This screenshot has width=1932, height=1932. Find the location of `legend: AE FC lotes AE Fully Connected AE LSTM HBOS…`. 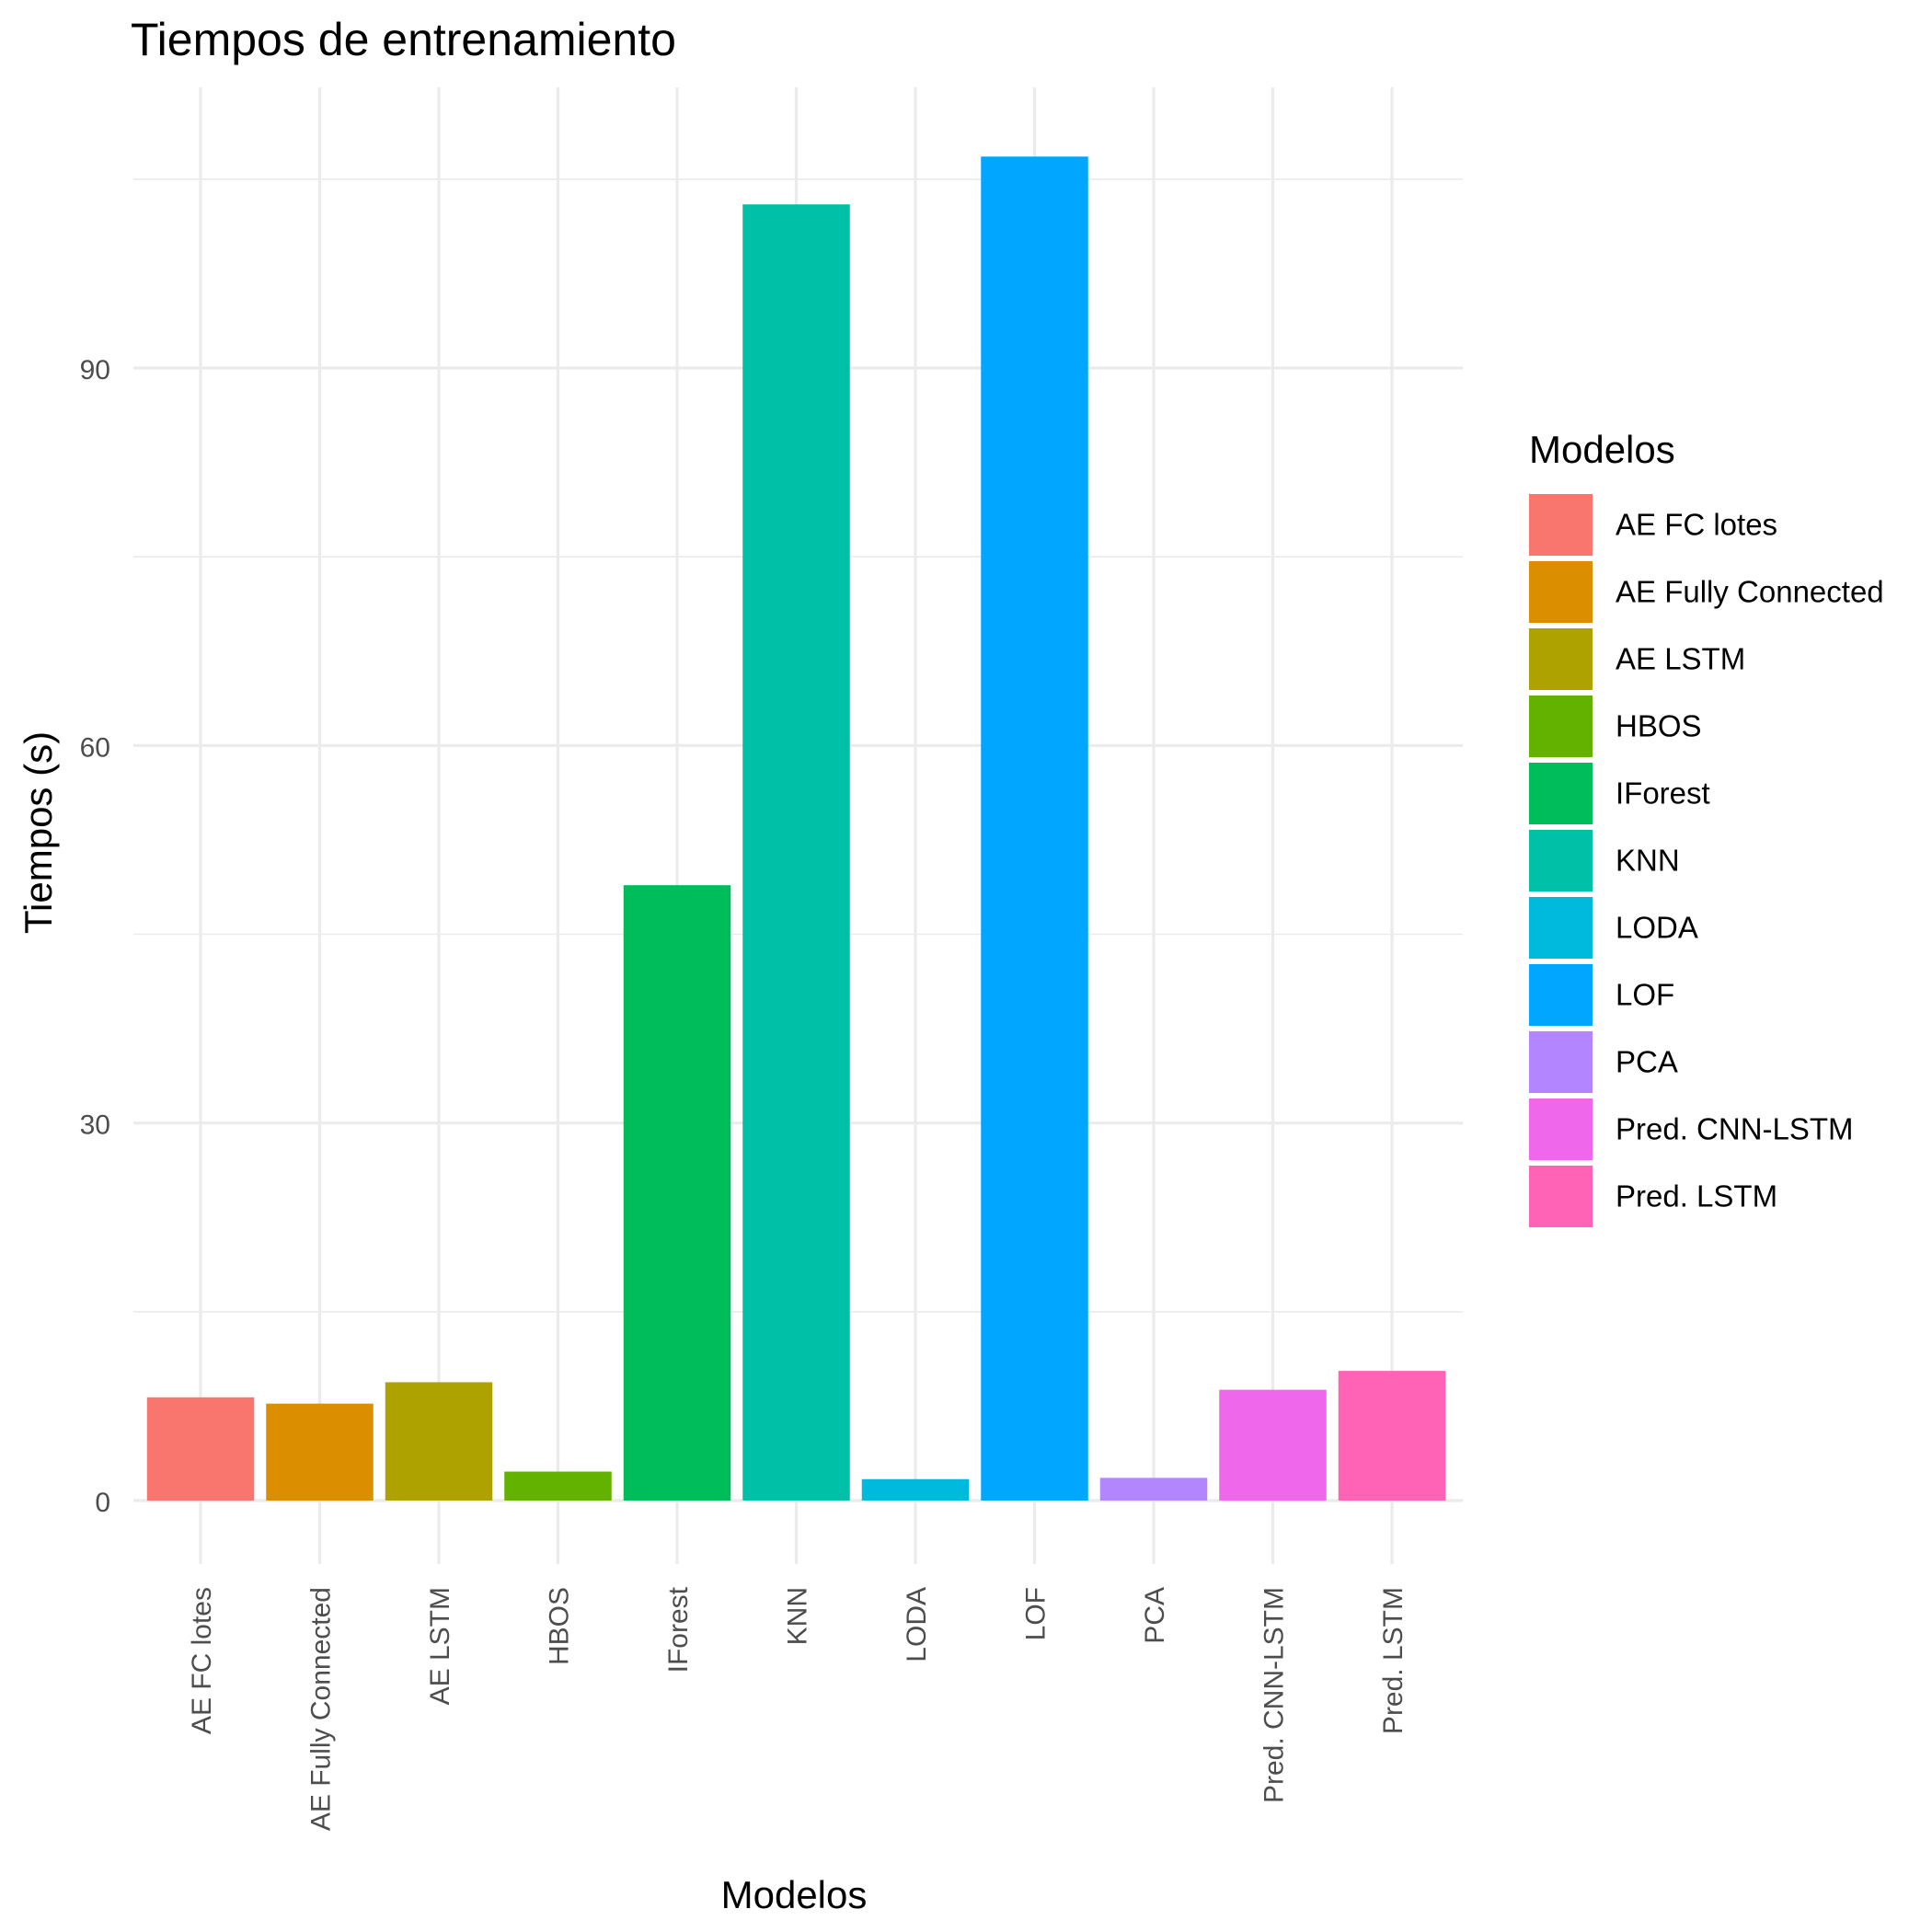

legend: AE FC lotes AE Fully Connected AE LSTM HBOS… is located at coordinates (1706, 860).